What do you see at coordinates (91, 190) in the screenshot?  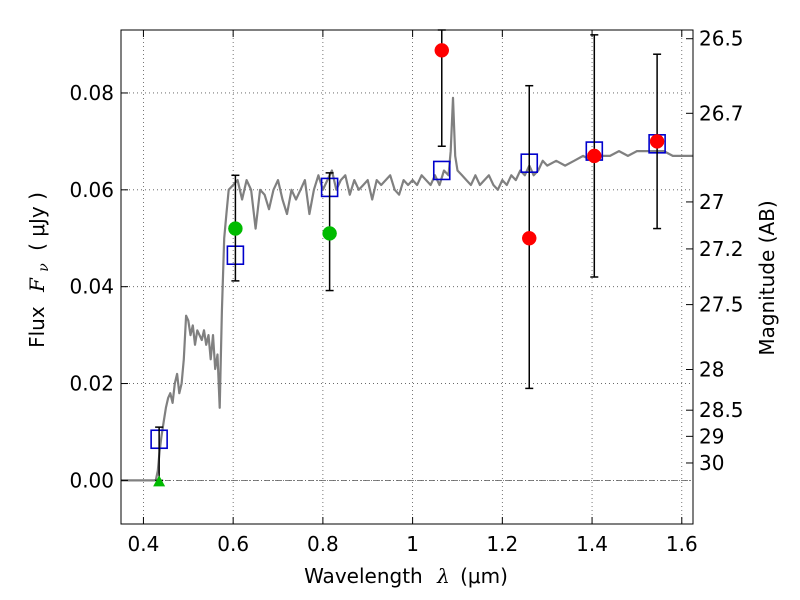 I see `y-tick-label: 0.06` at bounding box center [91, 190].